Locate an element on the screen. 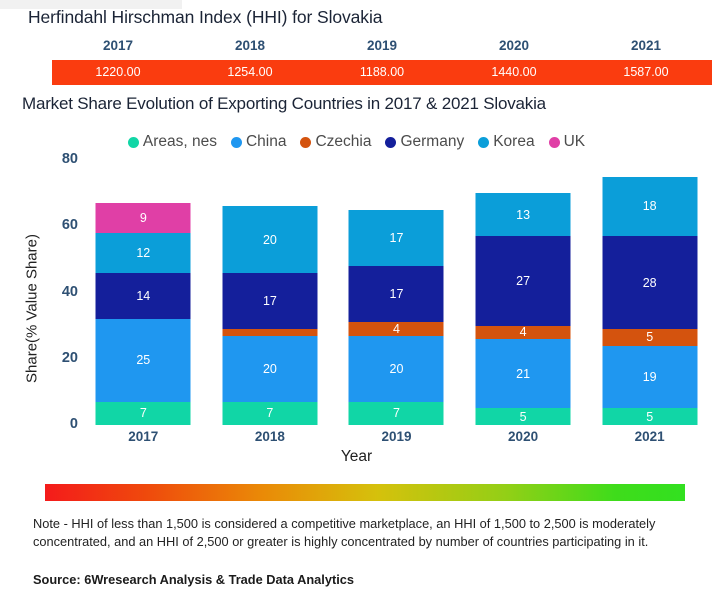 The image size is (713, 600). x-axis-ticks: 2017 2018 2019 2020 2021 is located at coordinates (396, 437).